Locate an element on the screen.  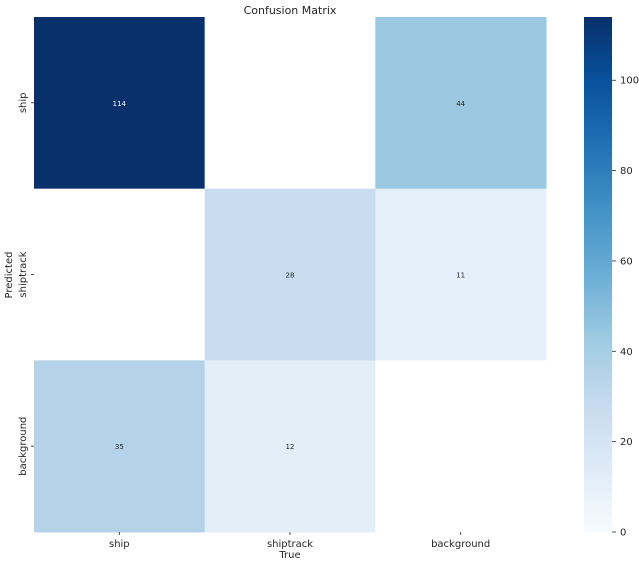
cell-value-label: 28 is located at coordinates (290, 276).